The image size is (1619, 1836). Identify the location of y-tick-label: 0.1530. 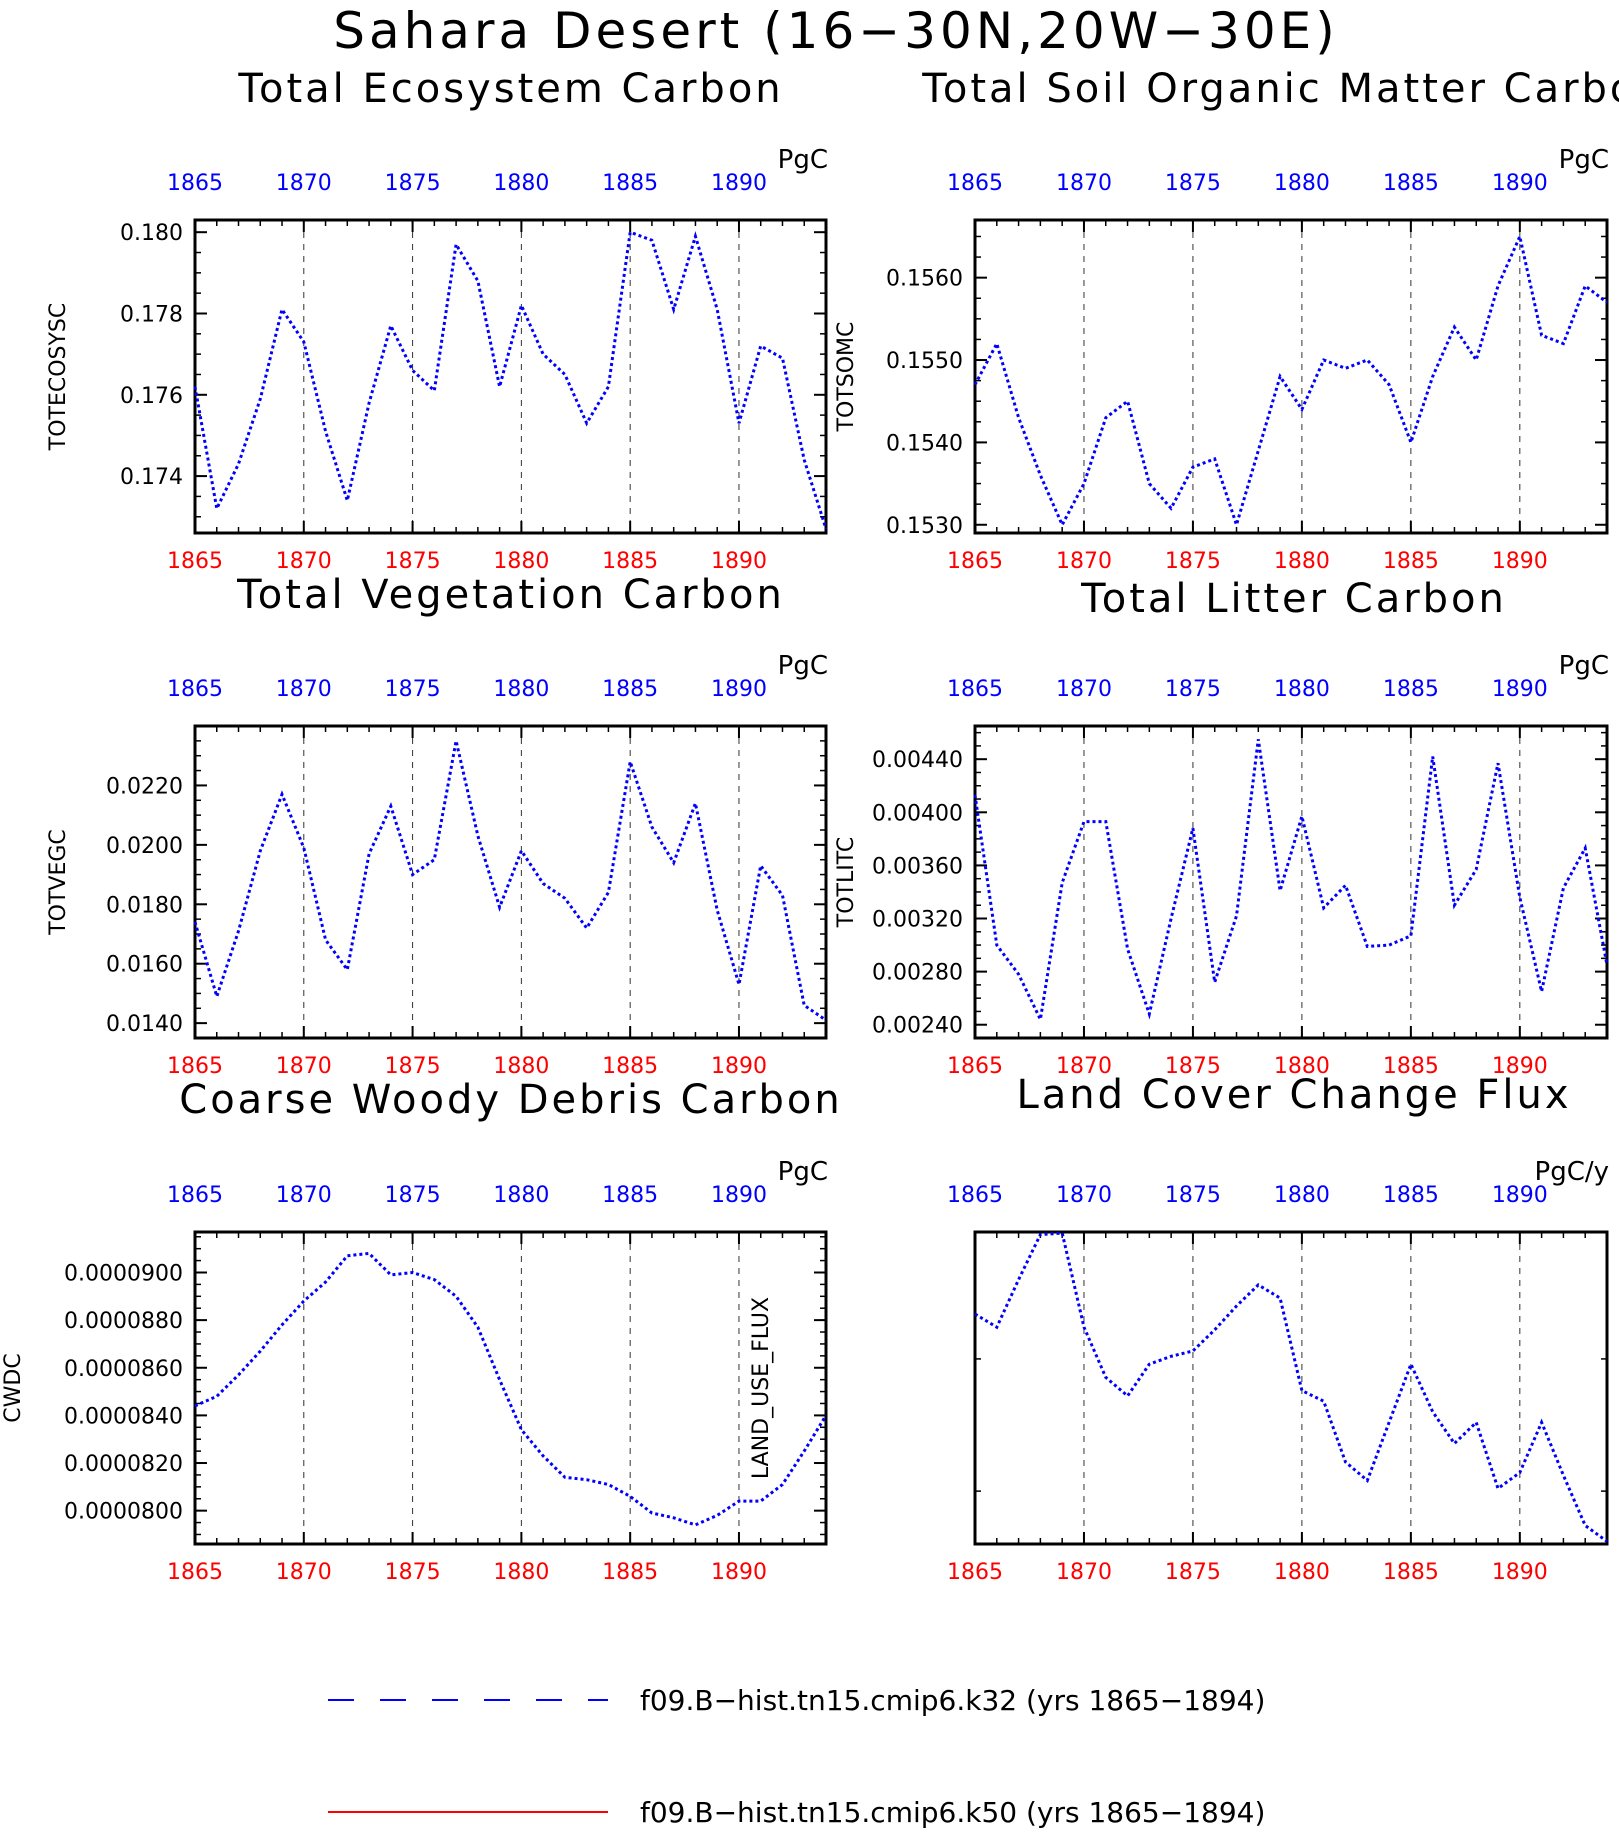
(924, 526).